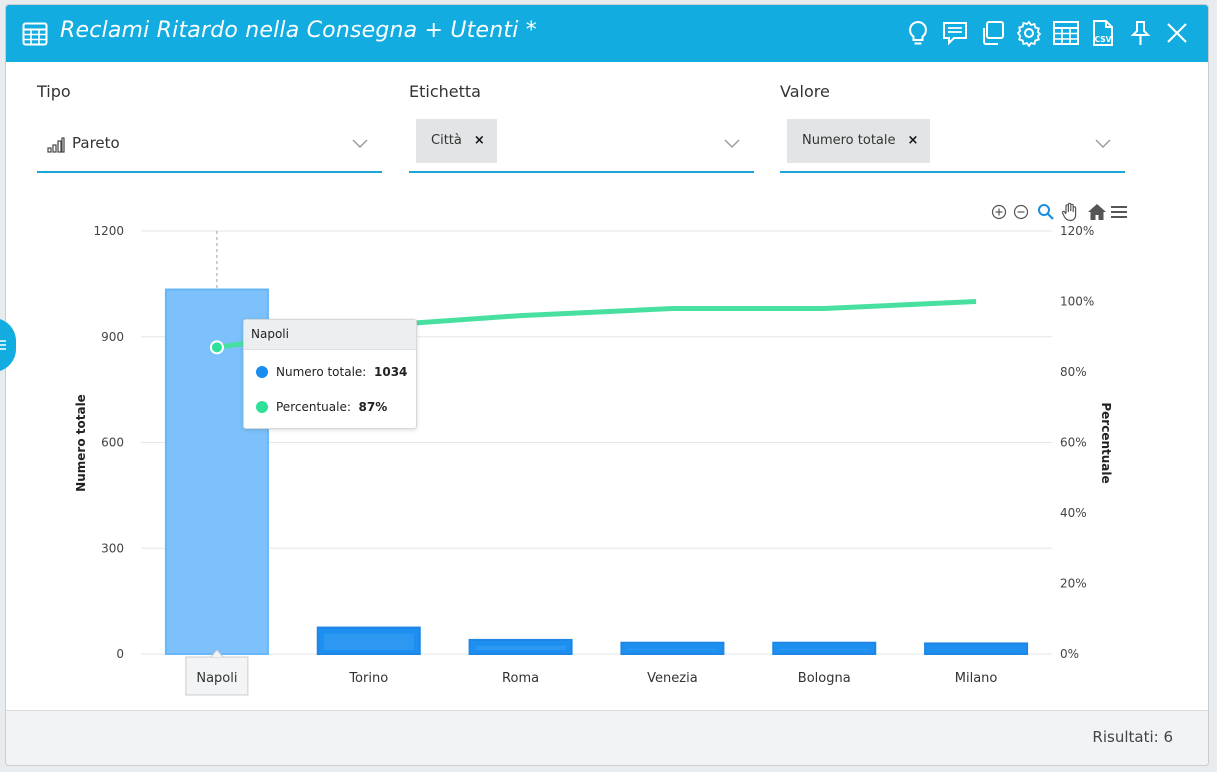 This screenshot has width=1217, height=772. Describe the element at coordinates (112, 443) in the screenshot. I see `y-tick-label: 600` at that location.